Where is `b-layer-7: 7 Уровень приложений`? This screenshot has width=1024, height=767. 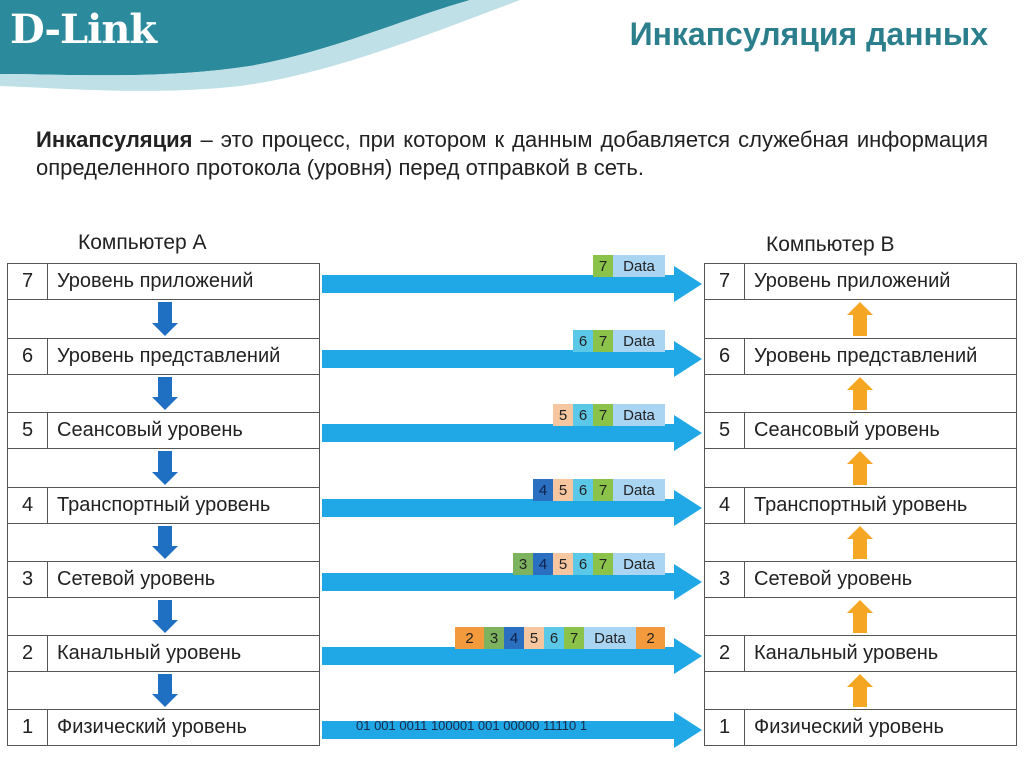
b-layer-7: 7 Уровень приложений is located at coordinates (860, 281).